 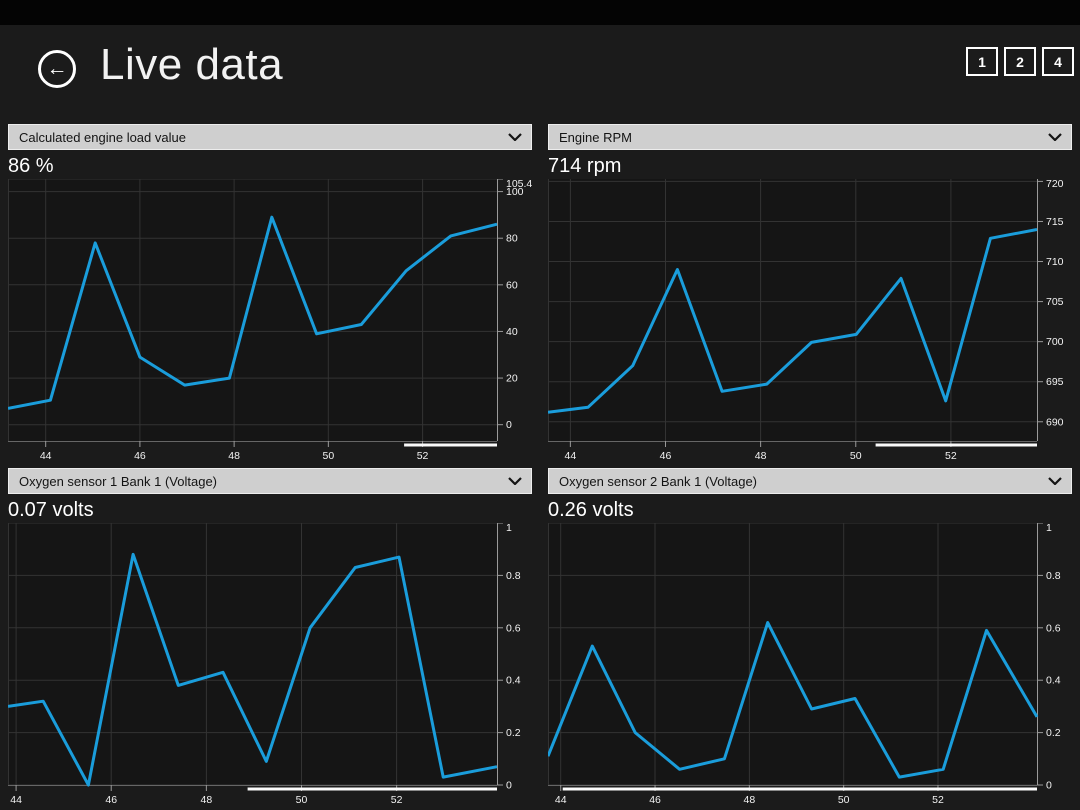 I want to click on back-arrow-icon: ←, so click(x=57, y=68).